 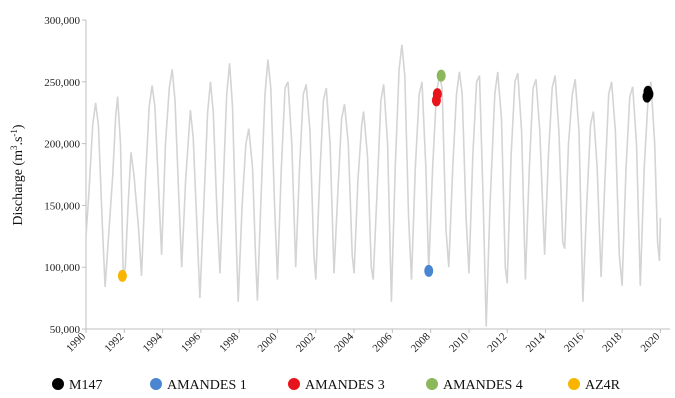 What do you see at coordinates (574, 342) in the screenshot?
I see `x-tick-label: 2016` at bounding box center [574, 342].